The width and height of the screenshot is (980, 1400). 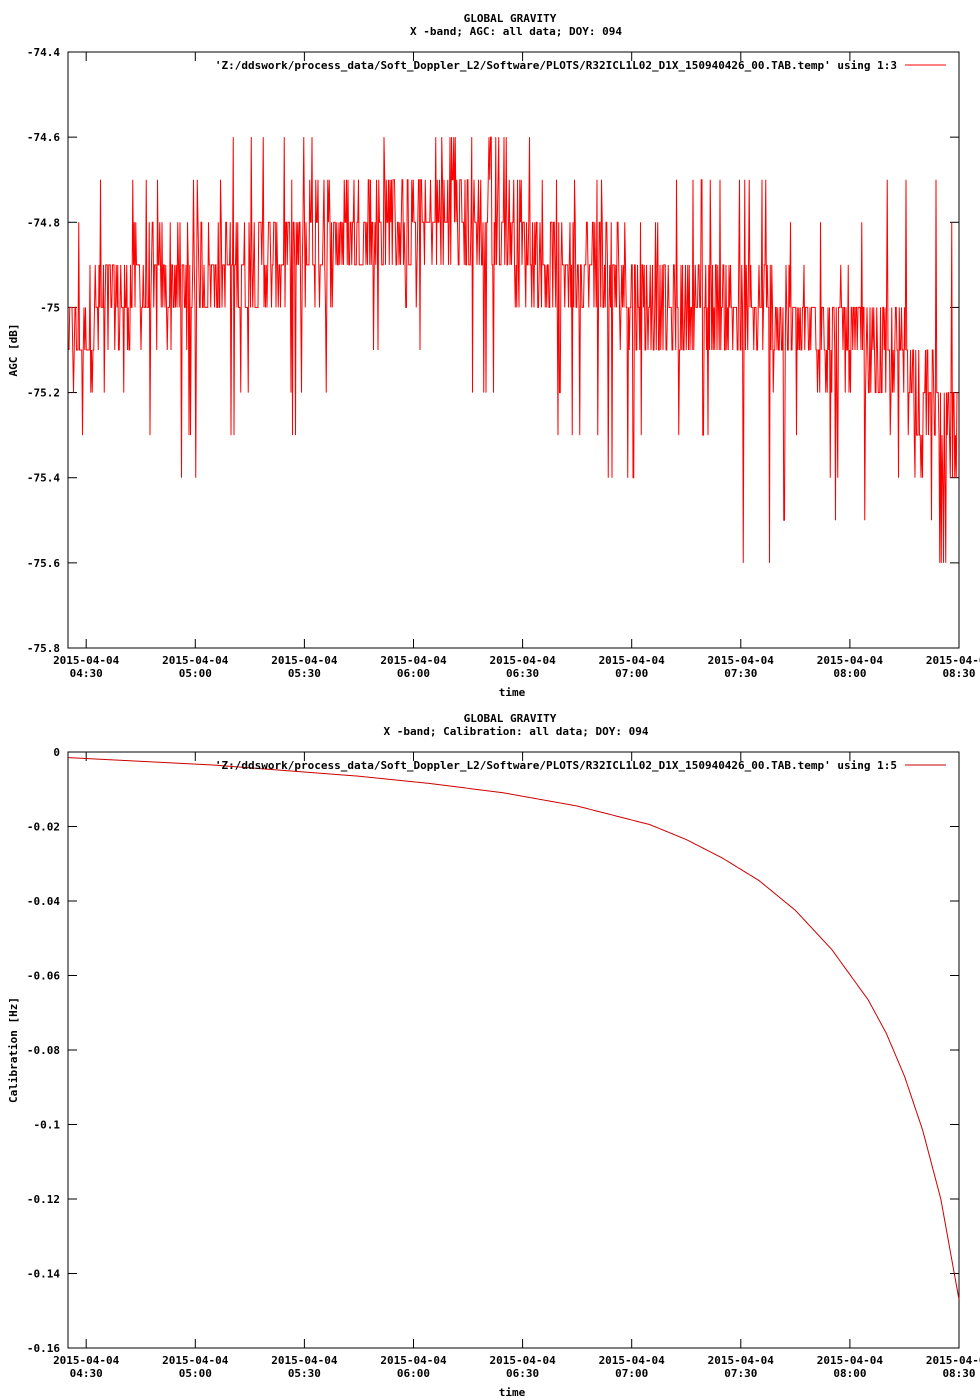 I want to click on y-tick-label: -75.6, so click(x=43, y=563).